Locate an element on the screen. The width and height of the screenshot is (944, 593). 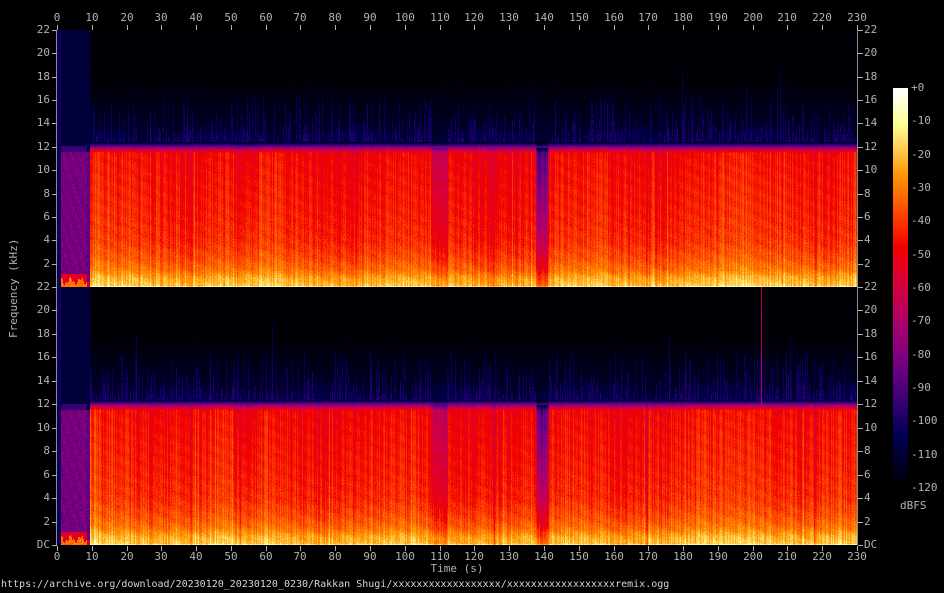
time-tick-label: 230 is located at coordinates (857, 556).